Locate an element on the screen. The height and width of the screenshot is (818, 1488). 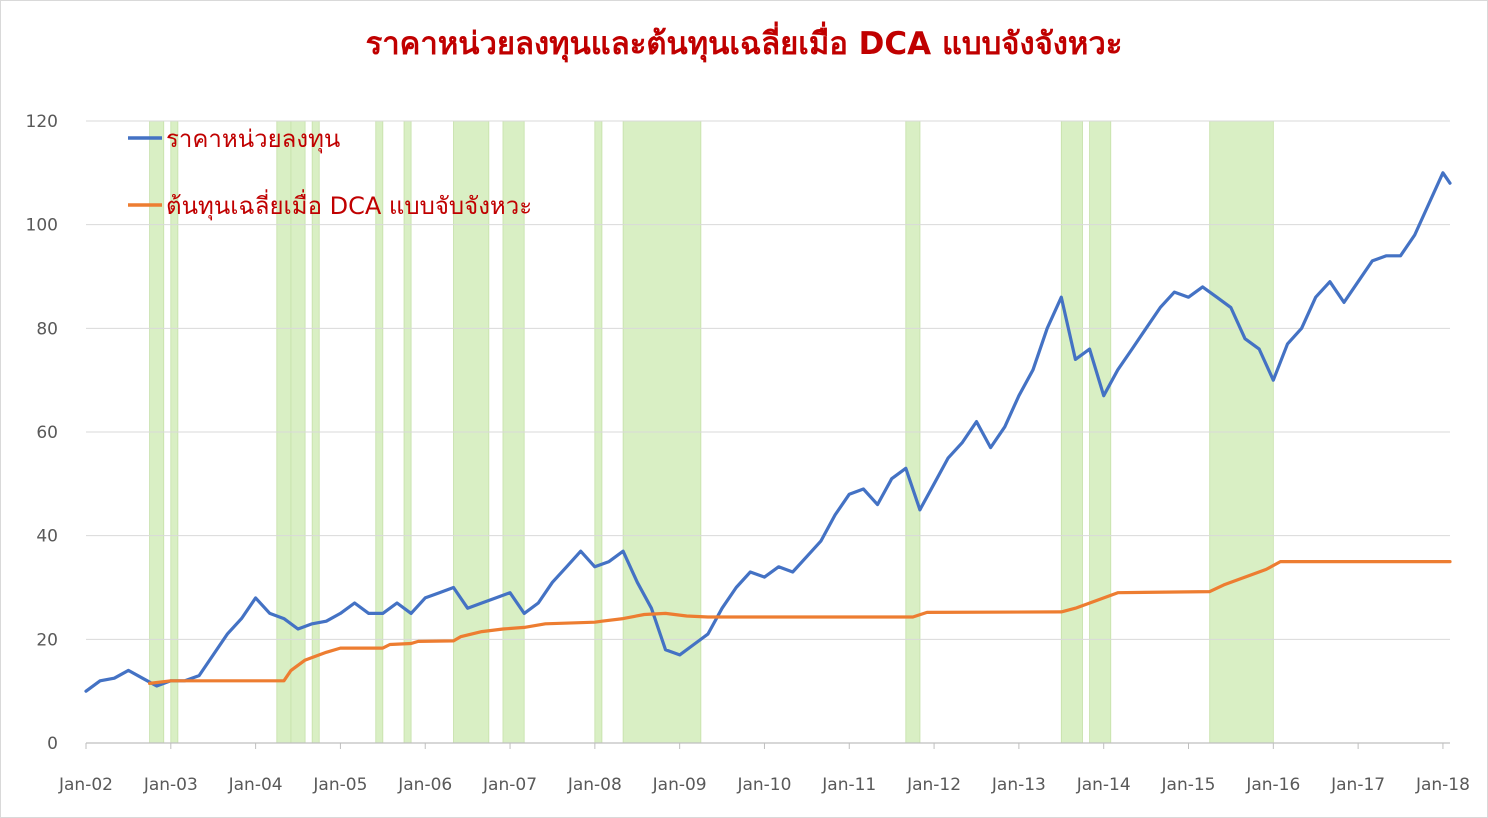
y-tick-label-0: 0 is located at coordinates (52, 744).